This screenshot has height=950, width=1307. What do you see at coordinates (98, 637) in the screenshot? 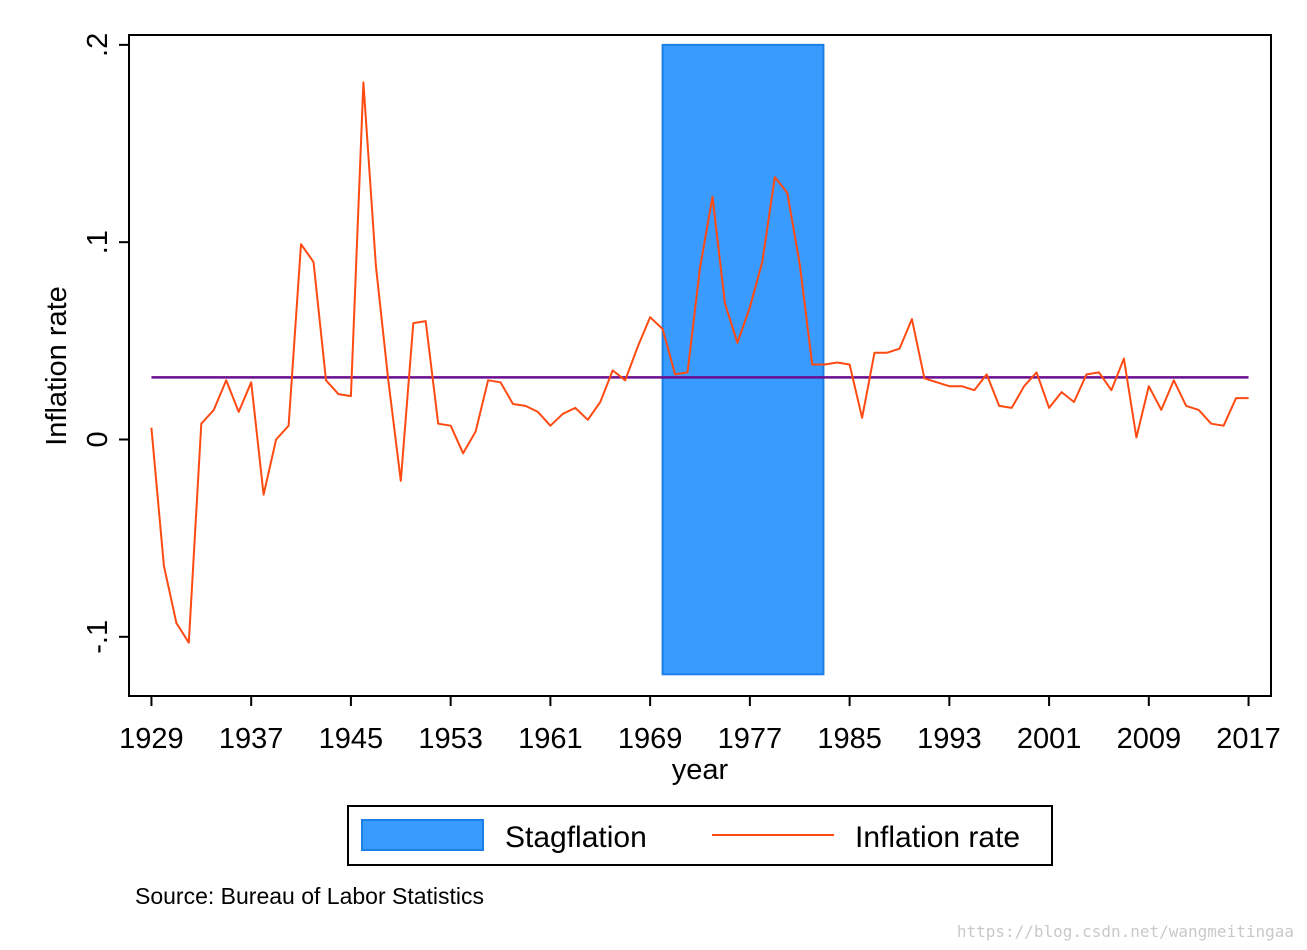
I see `y-tick-label: -.1` at bounding box center [98, 637].